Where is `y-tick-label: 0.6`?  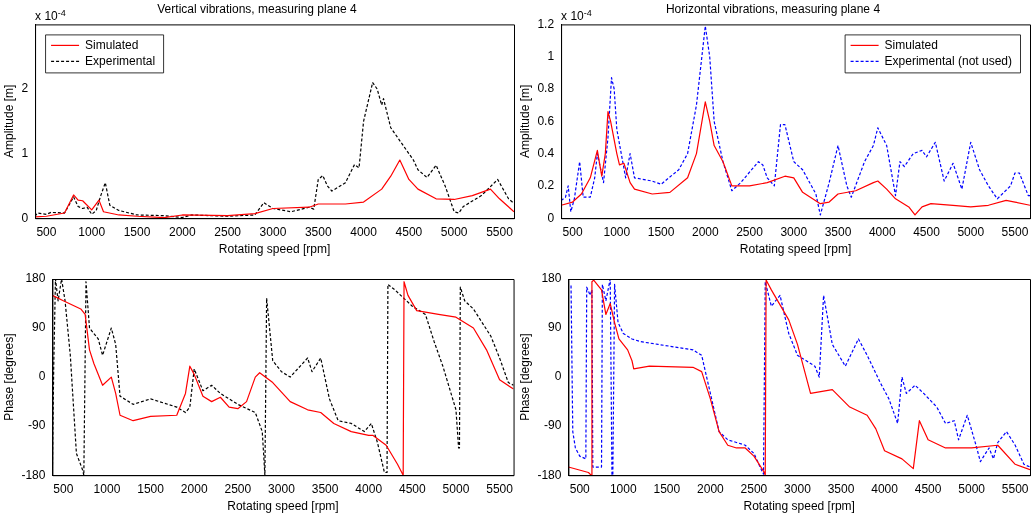
y-tick-label: 0.6 is located at coordinates (546, 120).